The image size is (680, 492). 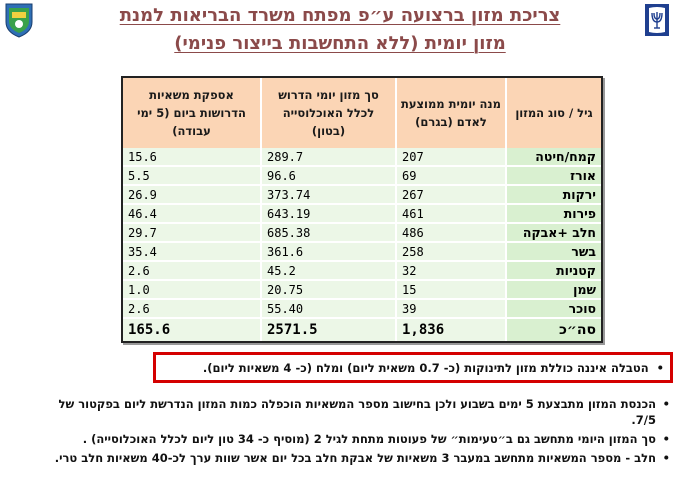 I want to click on row-daily-portion: 461, so click(x=450, y=214).